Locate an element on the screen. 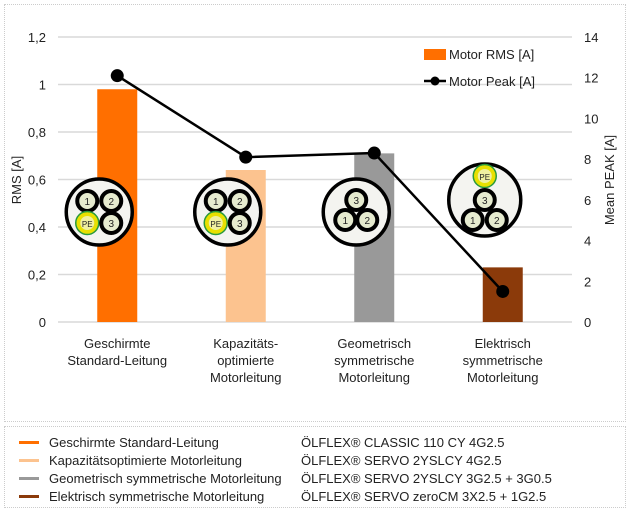 Image resolution: width=630 pixels, height=510 pixels. y-tick-label: 1 is located at coordinates (42, 85).